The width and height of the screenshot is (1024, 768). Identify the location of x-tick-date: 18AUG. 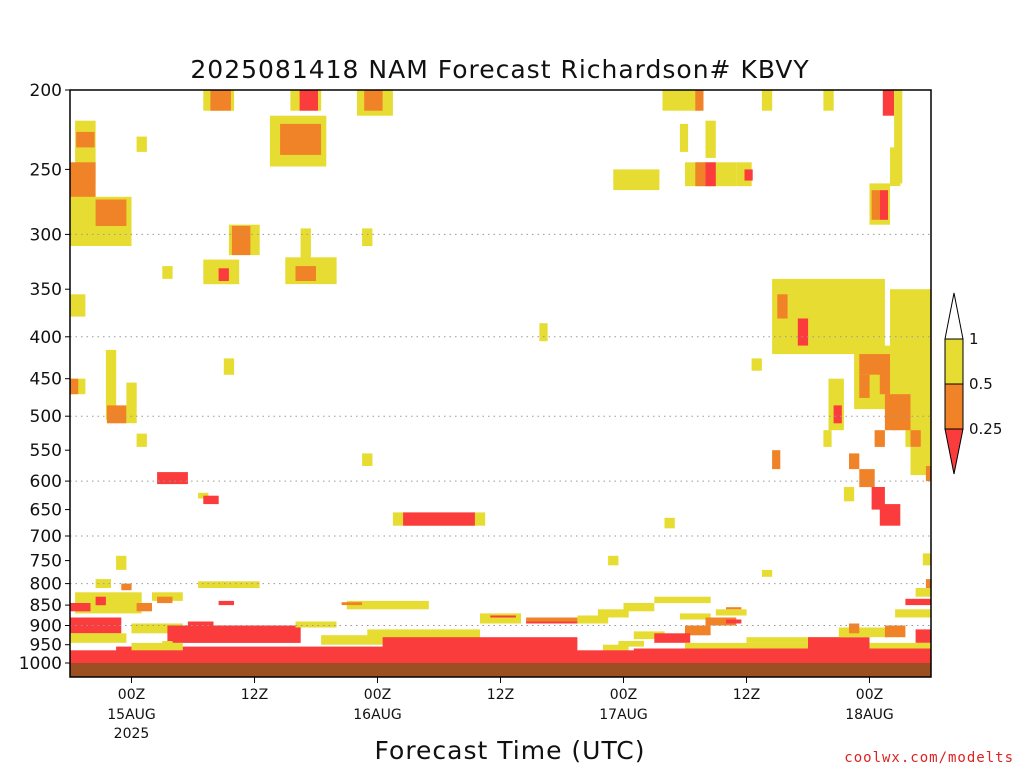
(869, 715).